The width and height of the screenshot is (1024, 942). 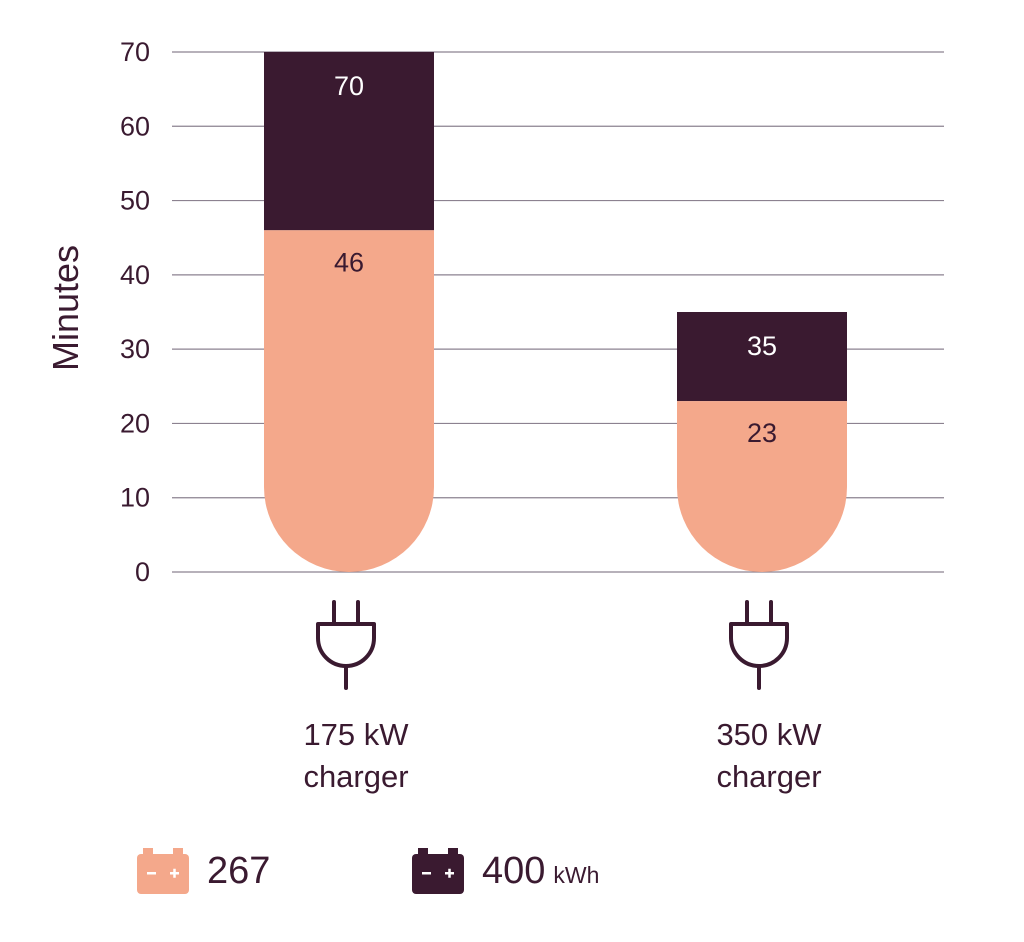 I want to click on y-axis-label: Minutes, so click(x=65, y=308).